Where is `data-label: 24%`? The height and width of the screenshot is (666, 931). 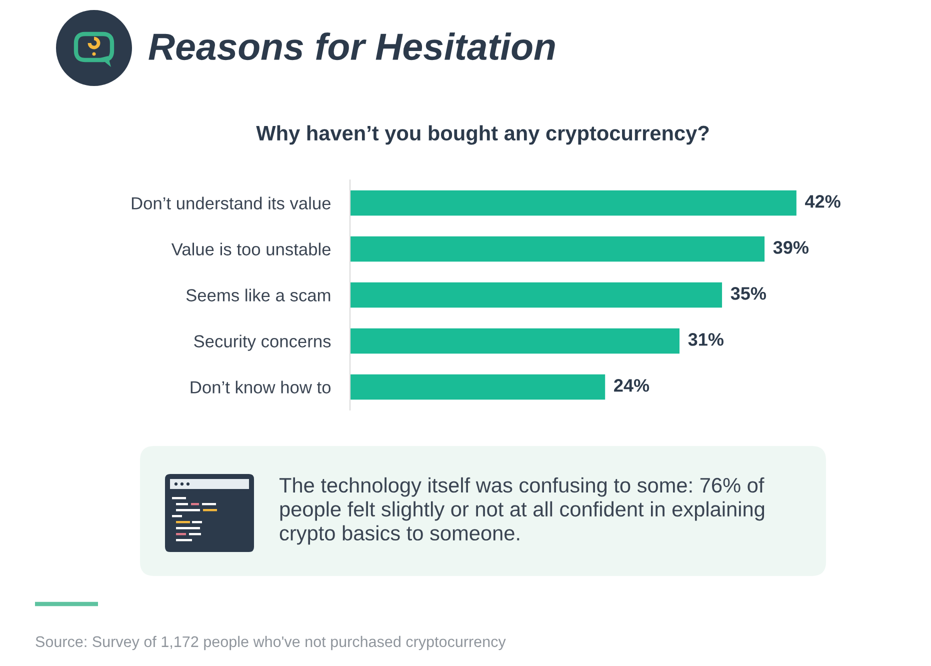 data-label: 24% is located at coordinates (632, 385).